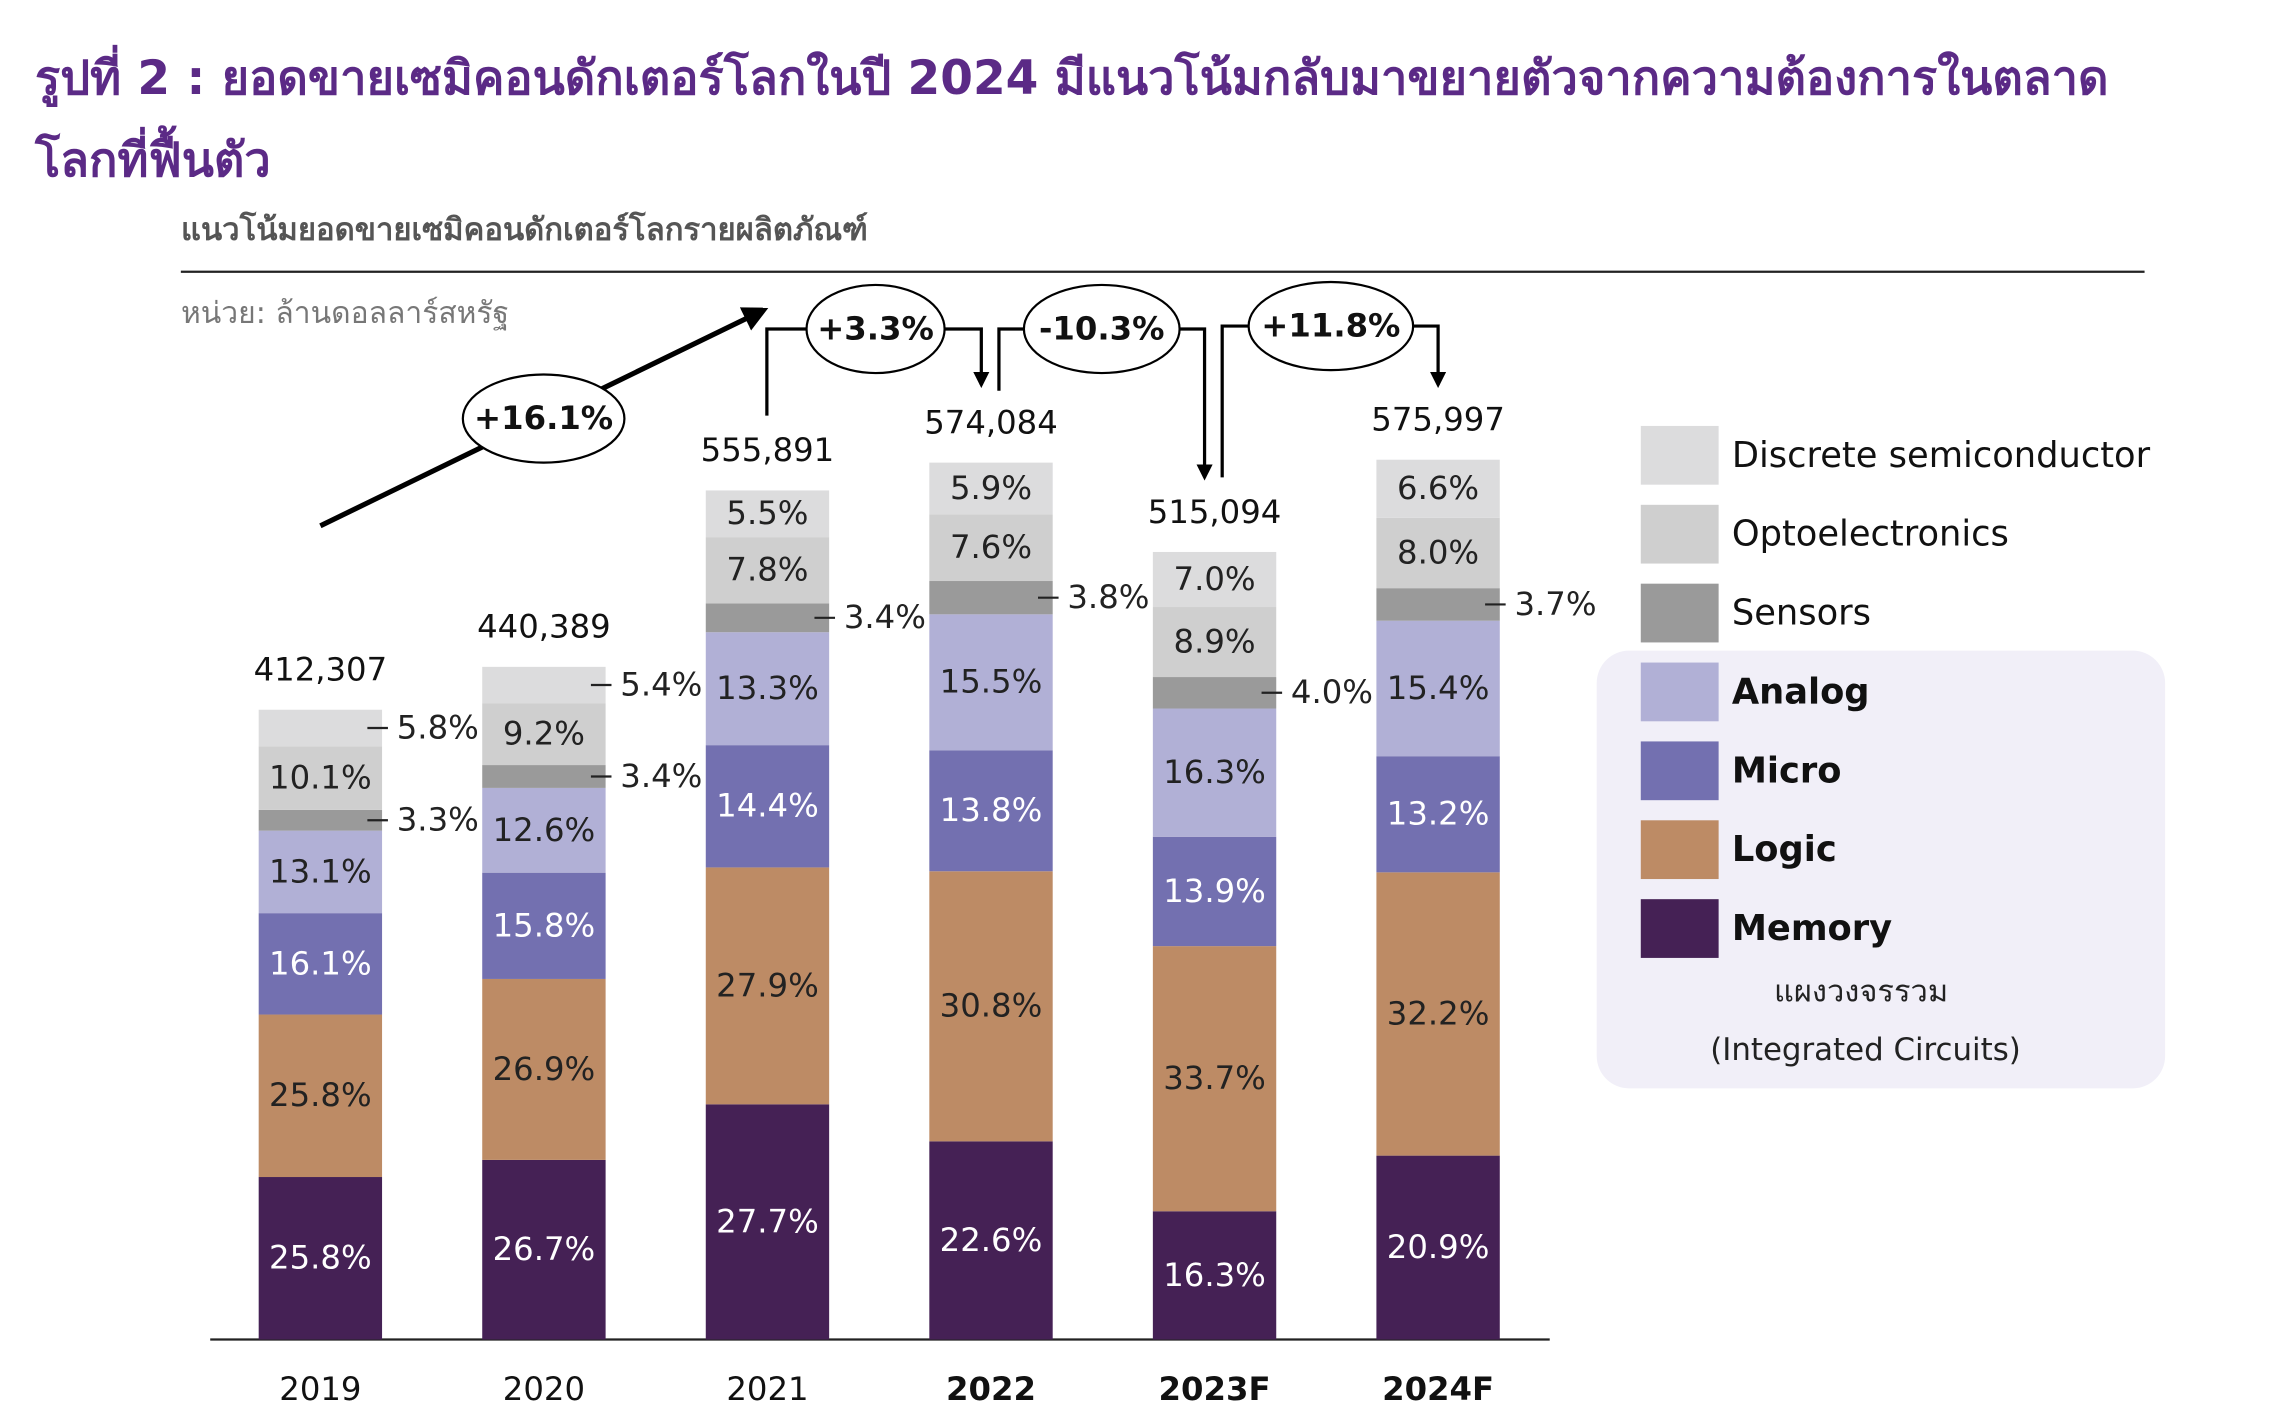 The height and width of the screenshot is (1410, 2274). I want to click on segment-label: 16.1%, so click(320, 963).